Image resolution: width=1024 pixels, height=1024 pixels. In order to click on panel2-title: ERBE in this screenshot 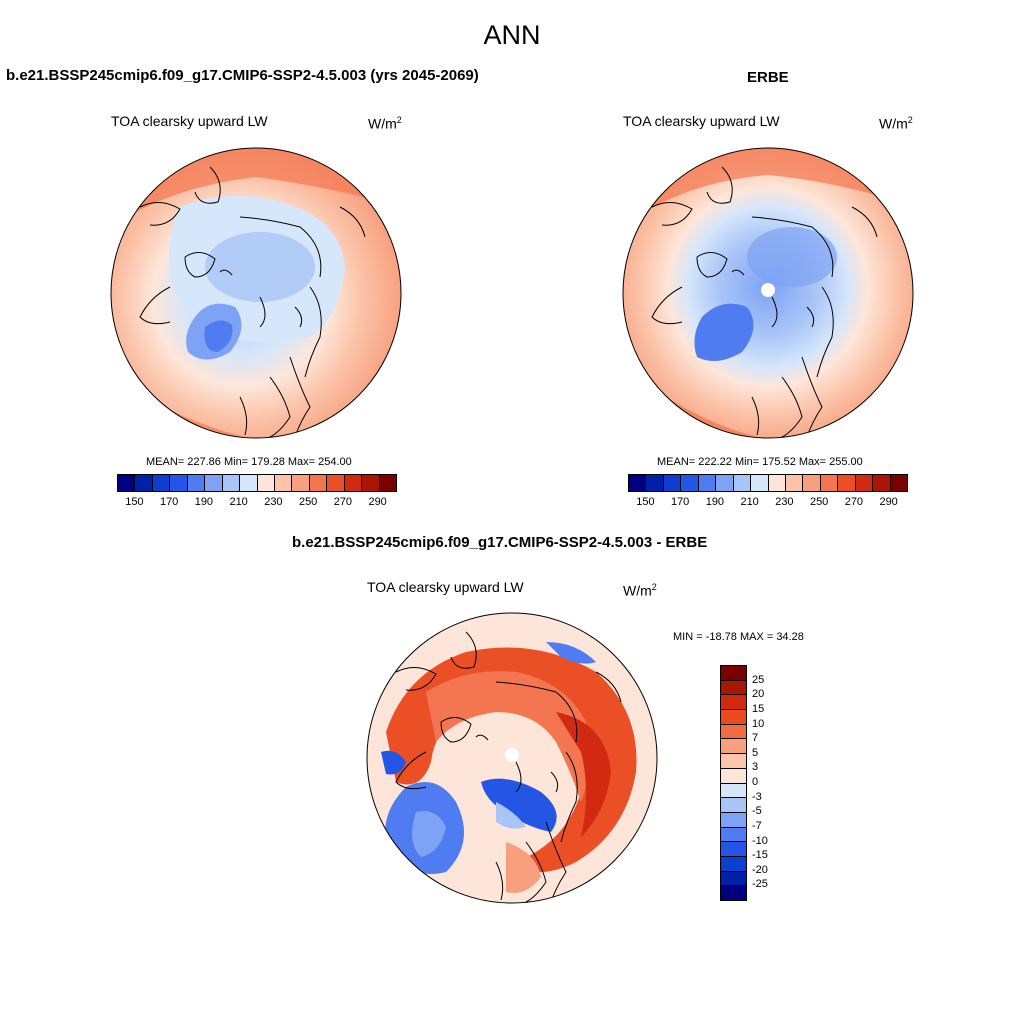, I will do `click(768, 77)`.